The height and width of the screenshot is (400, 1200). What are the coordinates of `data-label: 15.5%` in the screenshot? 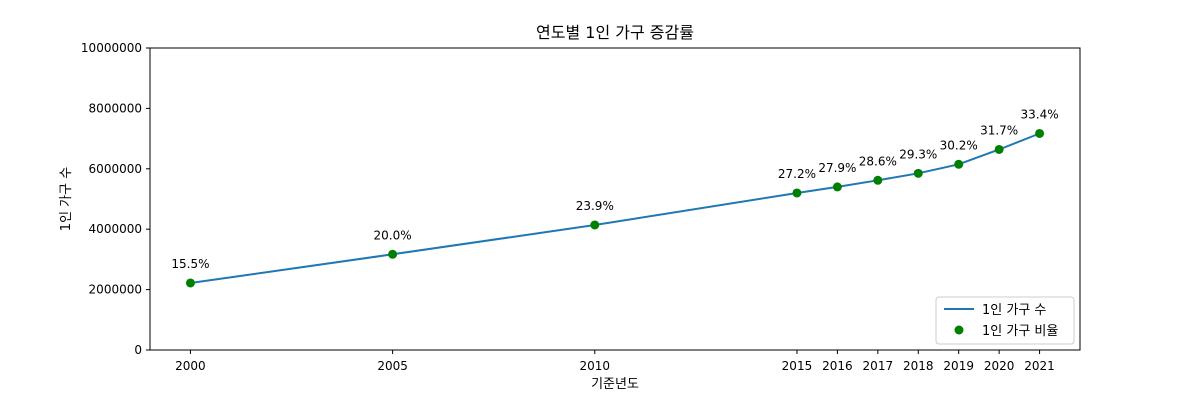 It's located at (190, 264).